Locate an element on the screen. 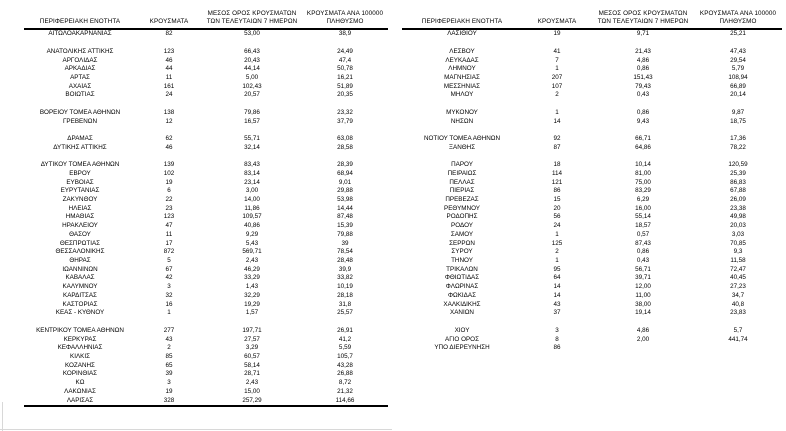  table-row: ΤΗΝΟΥ 1 0,43 11,58 is located at coordinates (592, 261).